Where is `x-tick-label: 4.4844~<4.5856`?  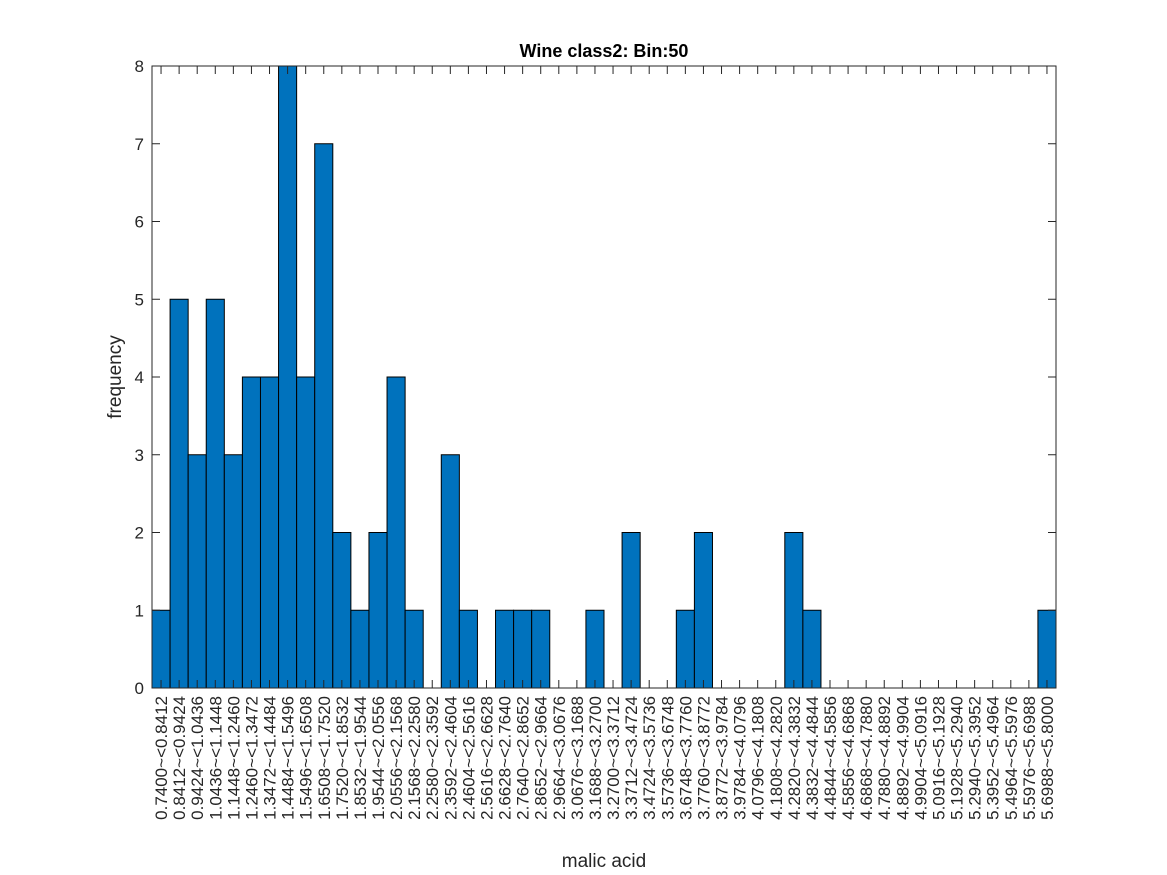 x-tick-label: 4.4844~<4.5856 is located at coordinates (830, 758).